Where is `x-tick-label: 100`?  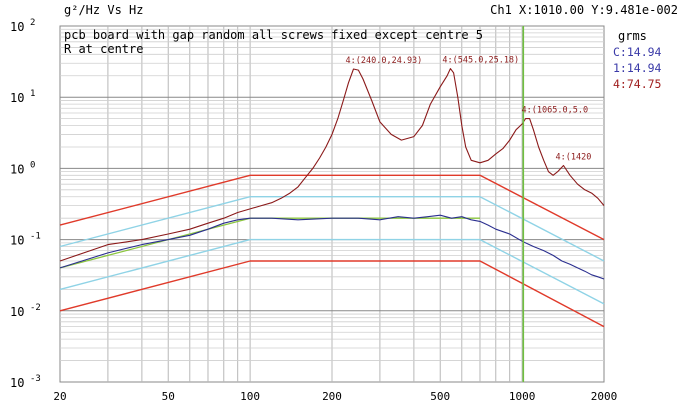 x-tick-label: 100 is located at coordinates (250, 396).